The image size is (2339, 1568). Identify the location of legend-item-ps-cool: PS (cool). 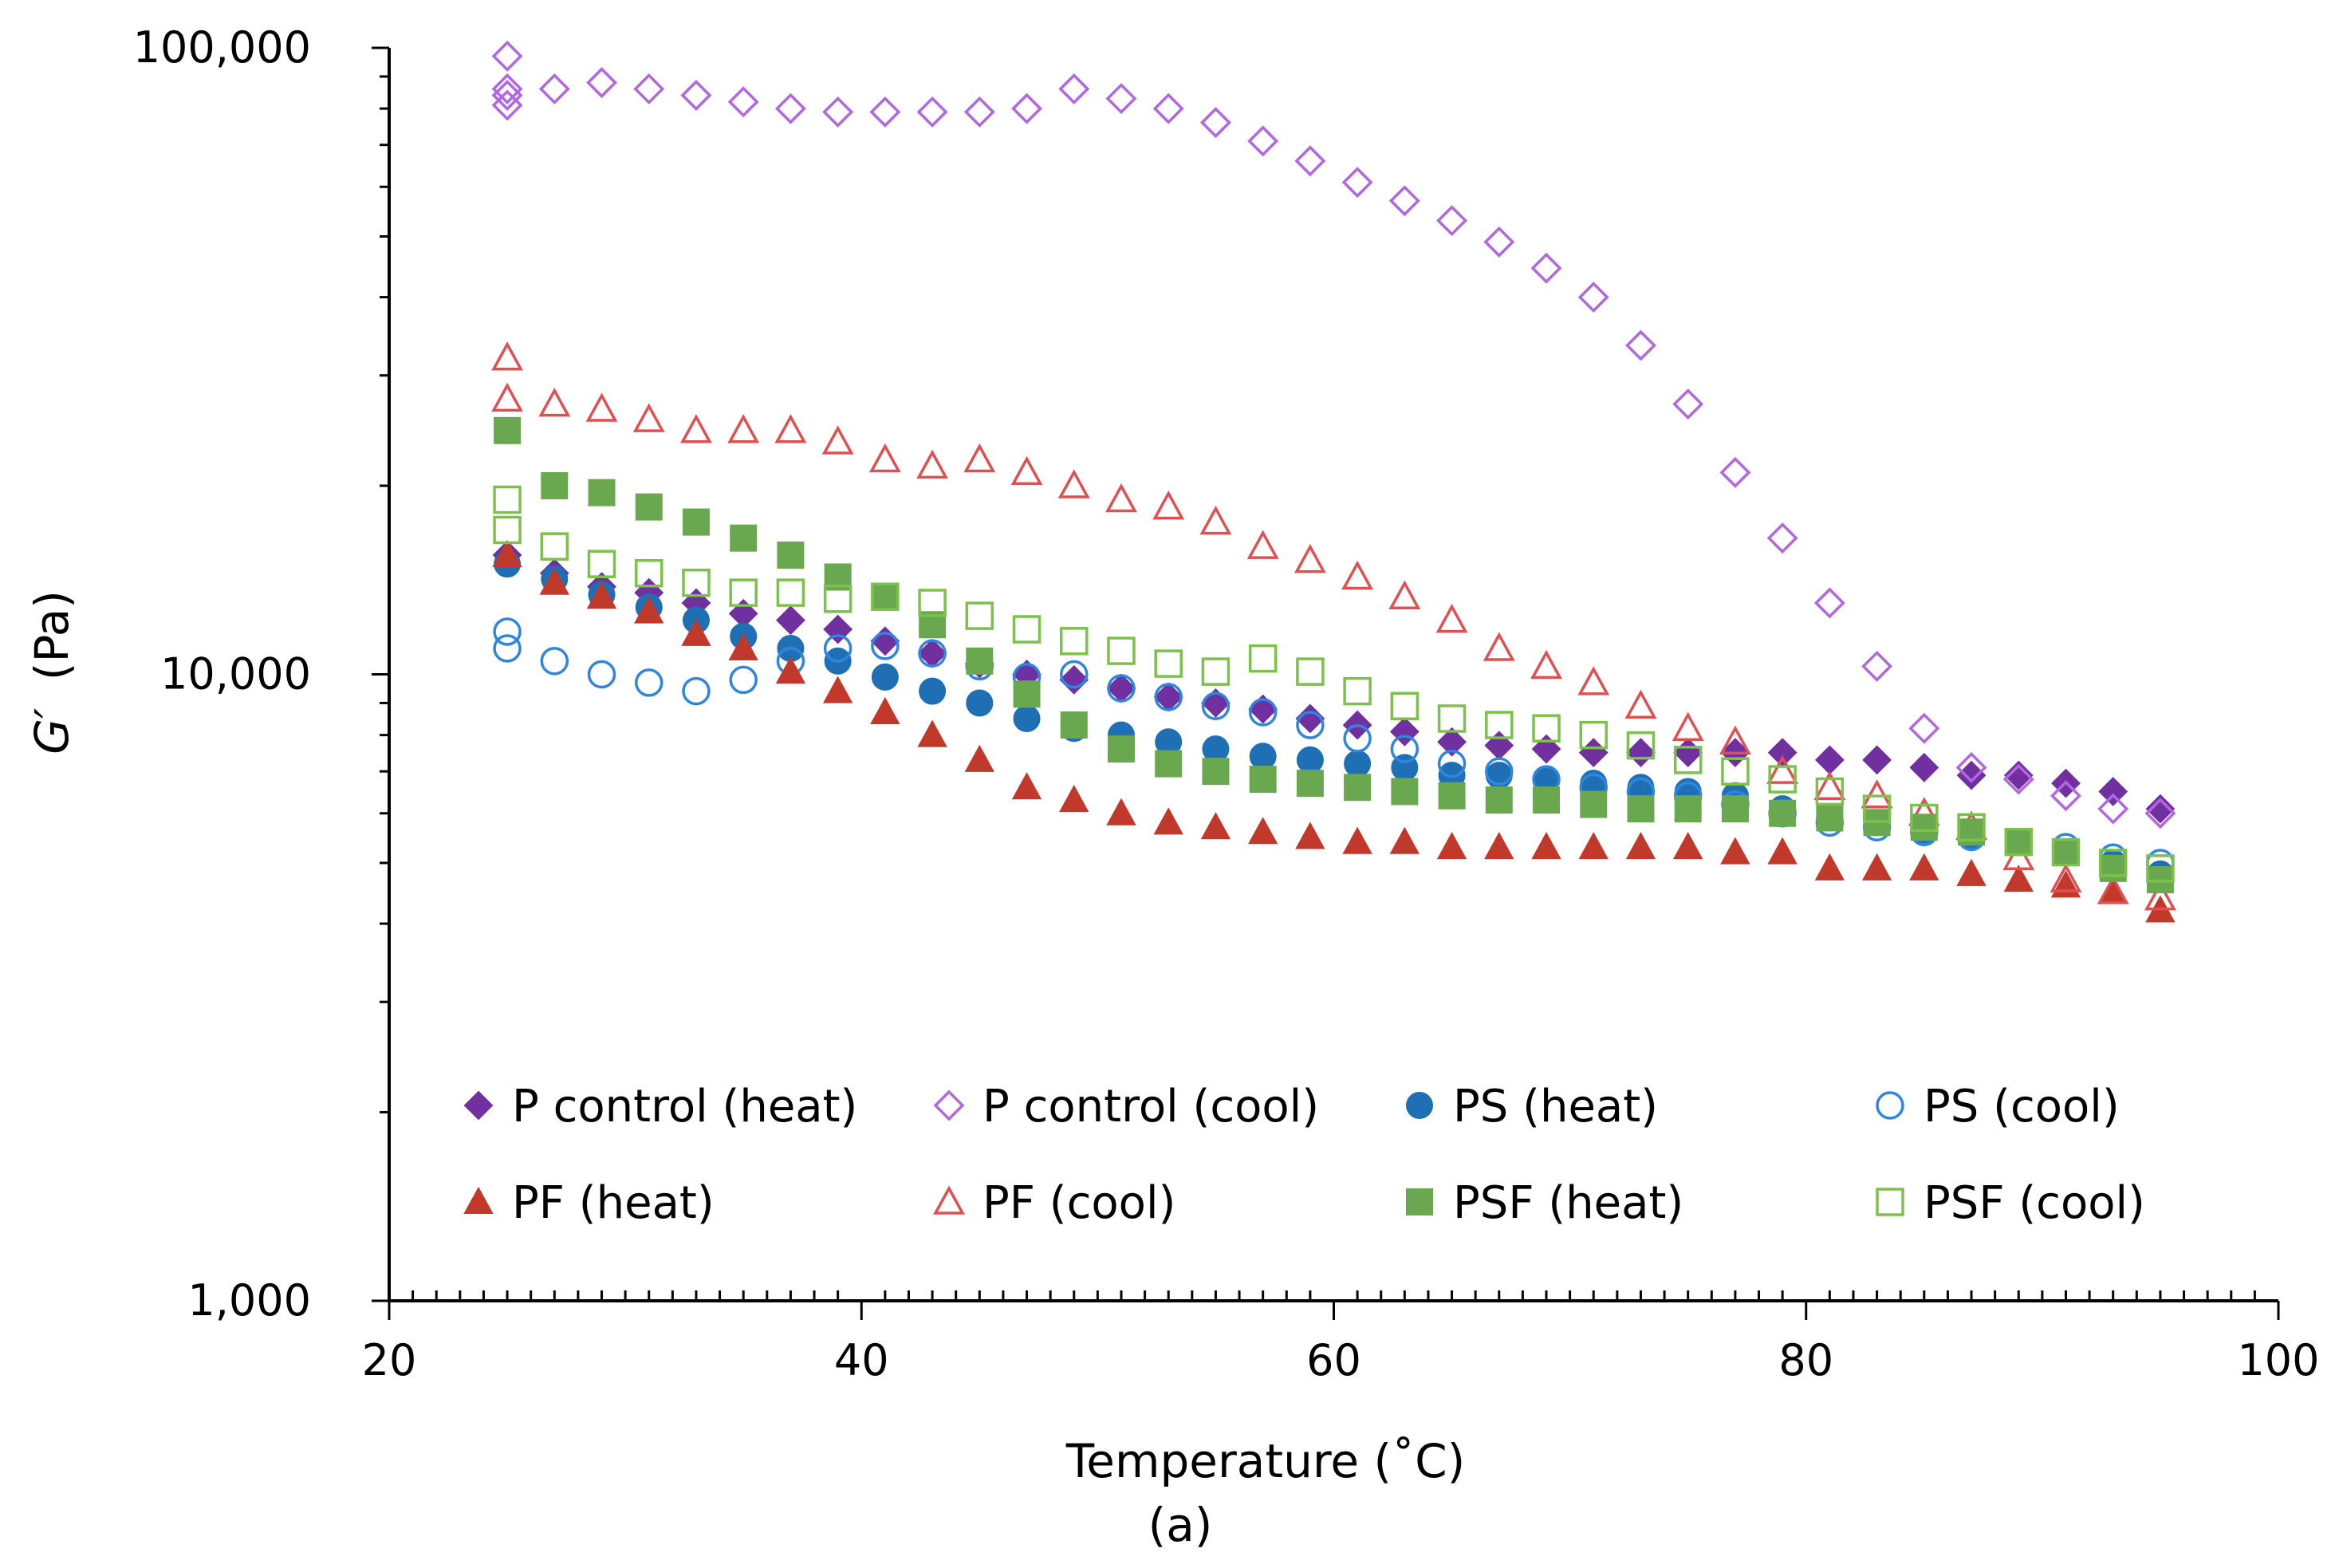
(1998, 1107).